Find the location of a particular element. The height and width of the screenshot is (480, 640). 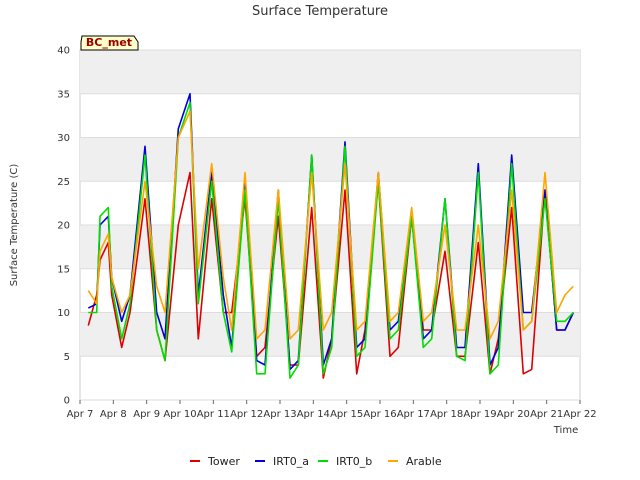

legend-label: Tower is located at coordinates (223, 461).